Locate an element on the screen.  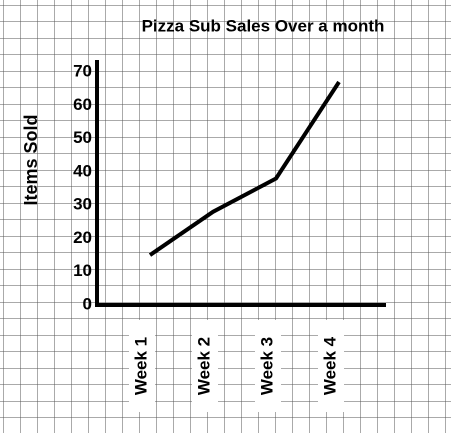
y-tick-label: 60 is located at coordinates (82, 104).